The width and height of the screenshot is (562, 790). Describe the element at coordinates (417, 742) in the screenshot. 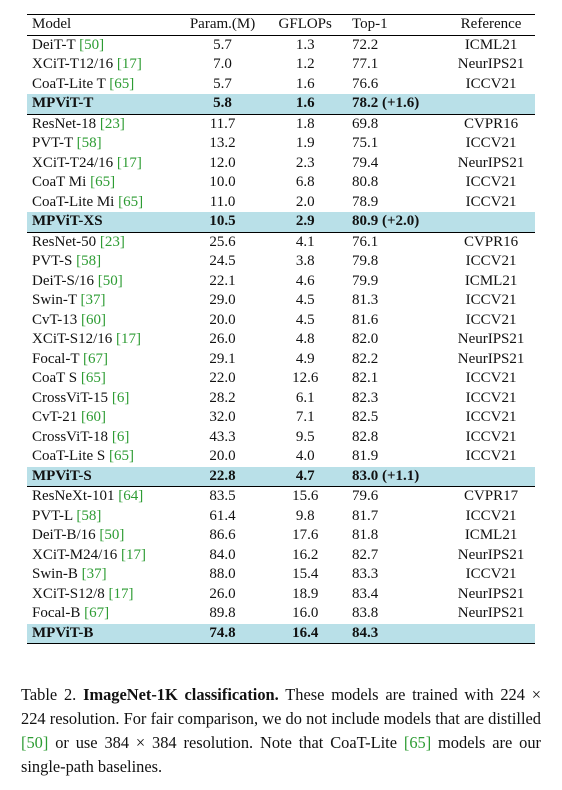

I see `caption-citation-2: [65]` at that location.